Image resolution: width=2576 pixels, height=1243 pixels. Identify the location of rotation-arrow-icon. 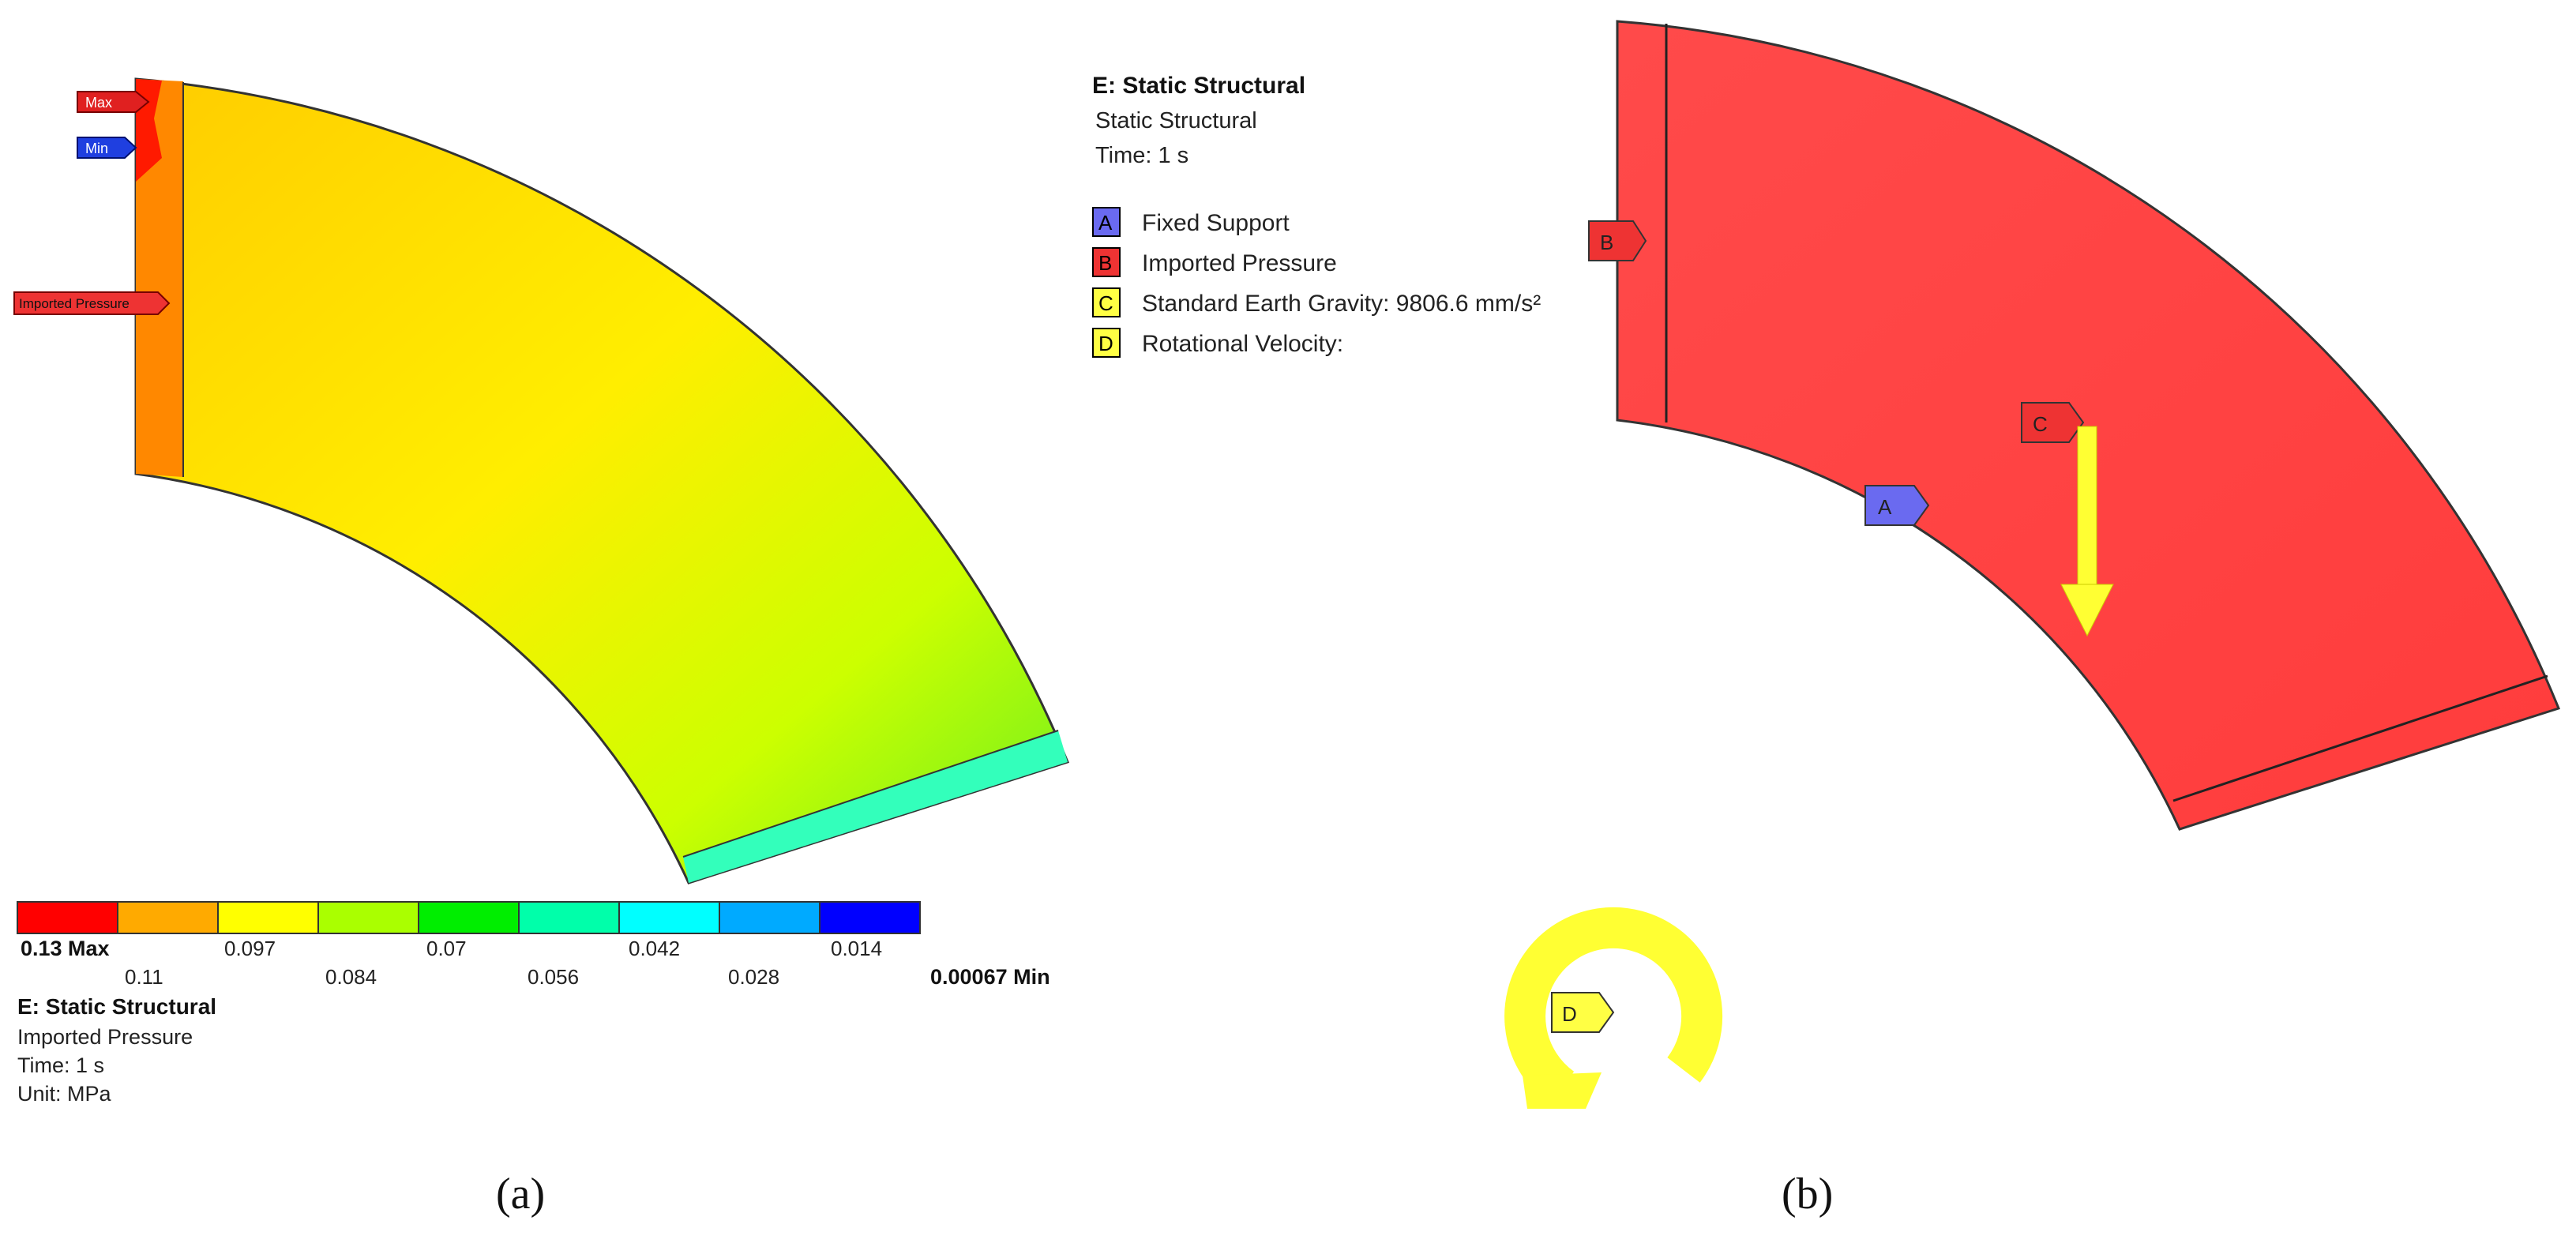
(1613, 1008).